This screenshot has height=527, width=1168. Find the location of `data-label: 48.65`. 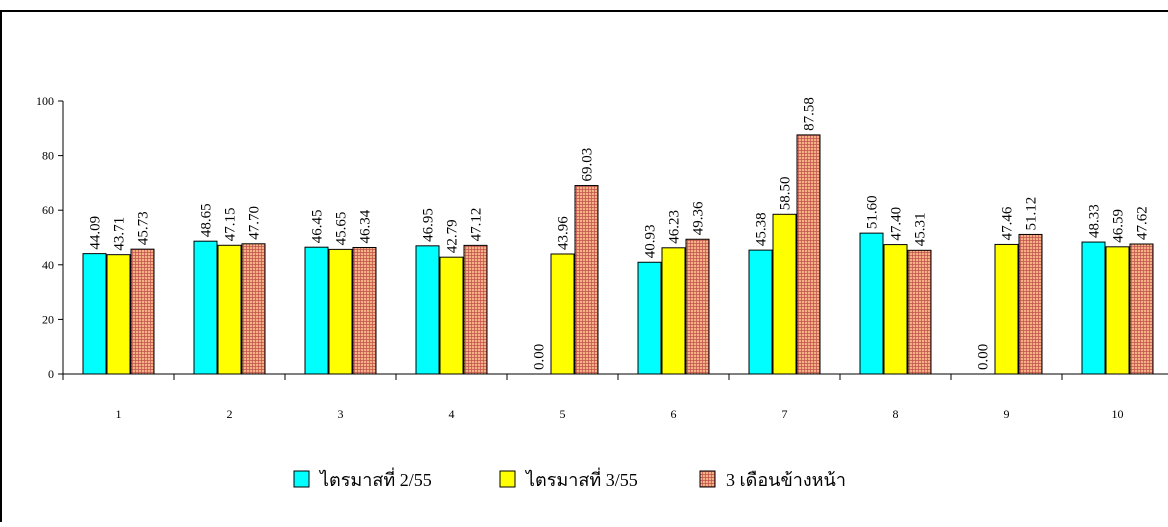

data-label: 48.65 is located at coordinates (207, 220).